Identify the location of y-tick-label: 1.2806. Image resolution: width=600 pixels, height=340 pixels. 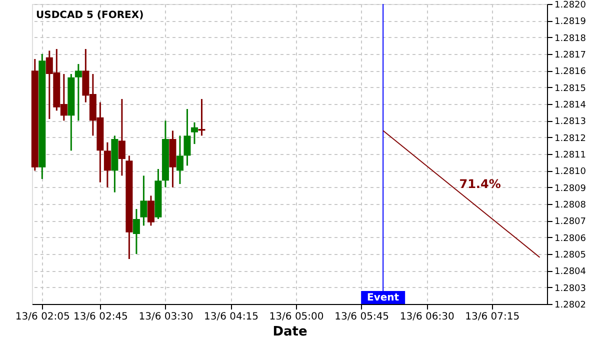
(570, 239).